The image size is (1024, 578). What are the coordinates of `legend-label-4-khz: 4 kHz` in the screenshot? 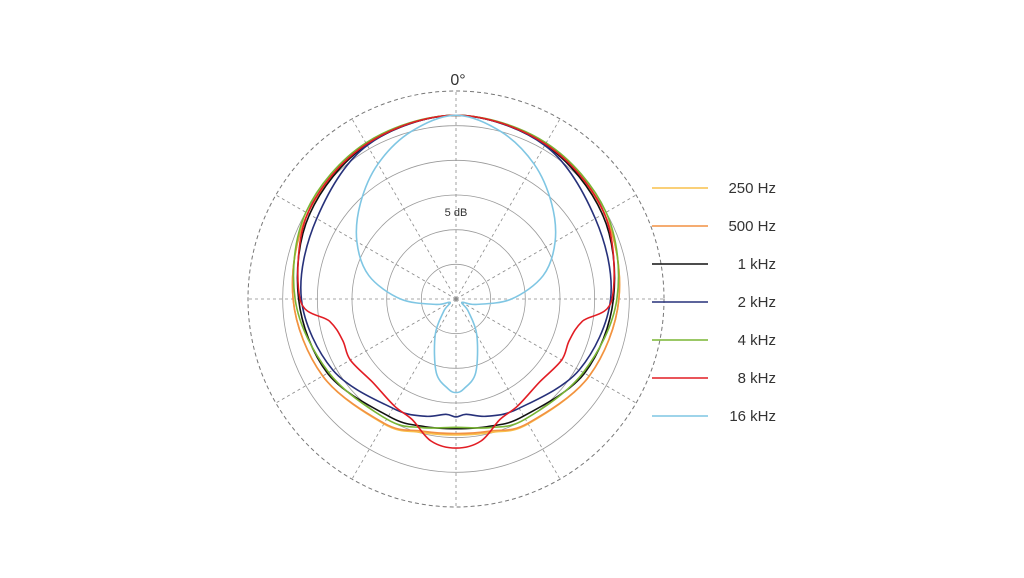 It's located at (757, 340).